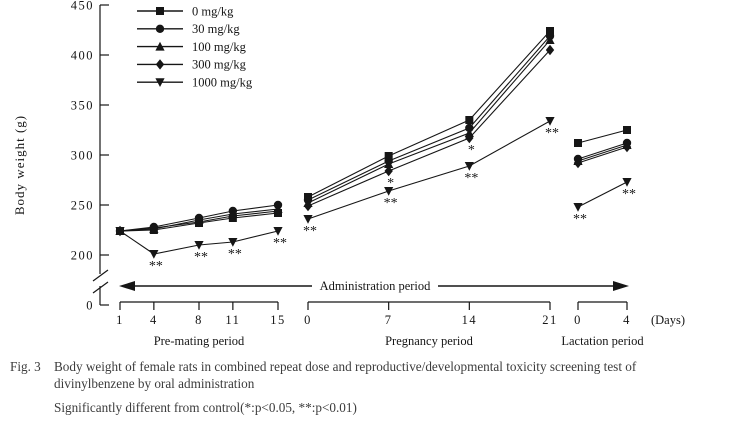 The width and height of the screenshot is (733, 423). Describe the element at coordinates (154, 383) in the screenshot. I see `caption-line-2: divinylbenzene by oral administration` at that location.